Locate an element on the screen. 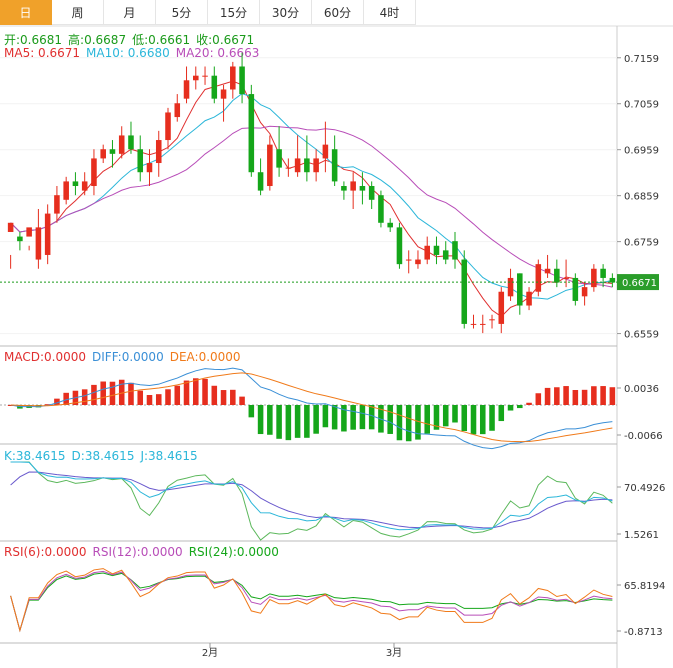 The height and width of the screenshot is (668, 673). tab-7: 4时 is located at coordinates (390, 12).